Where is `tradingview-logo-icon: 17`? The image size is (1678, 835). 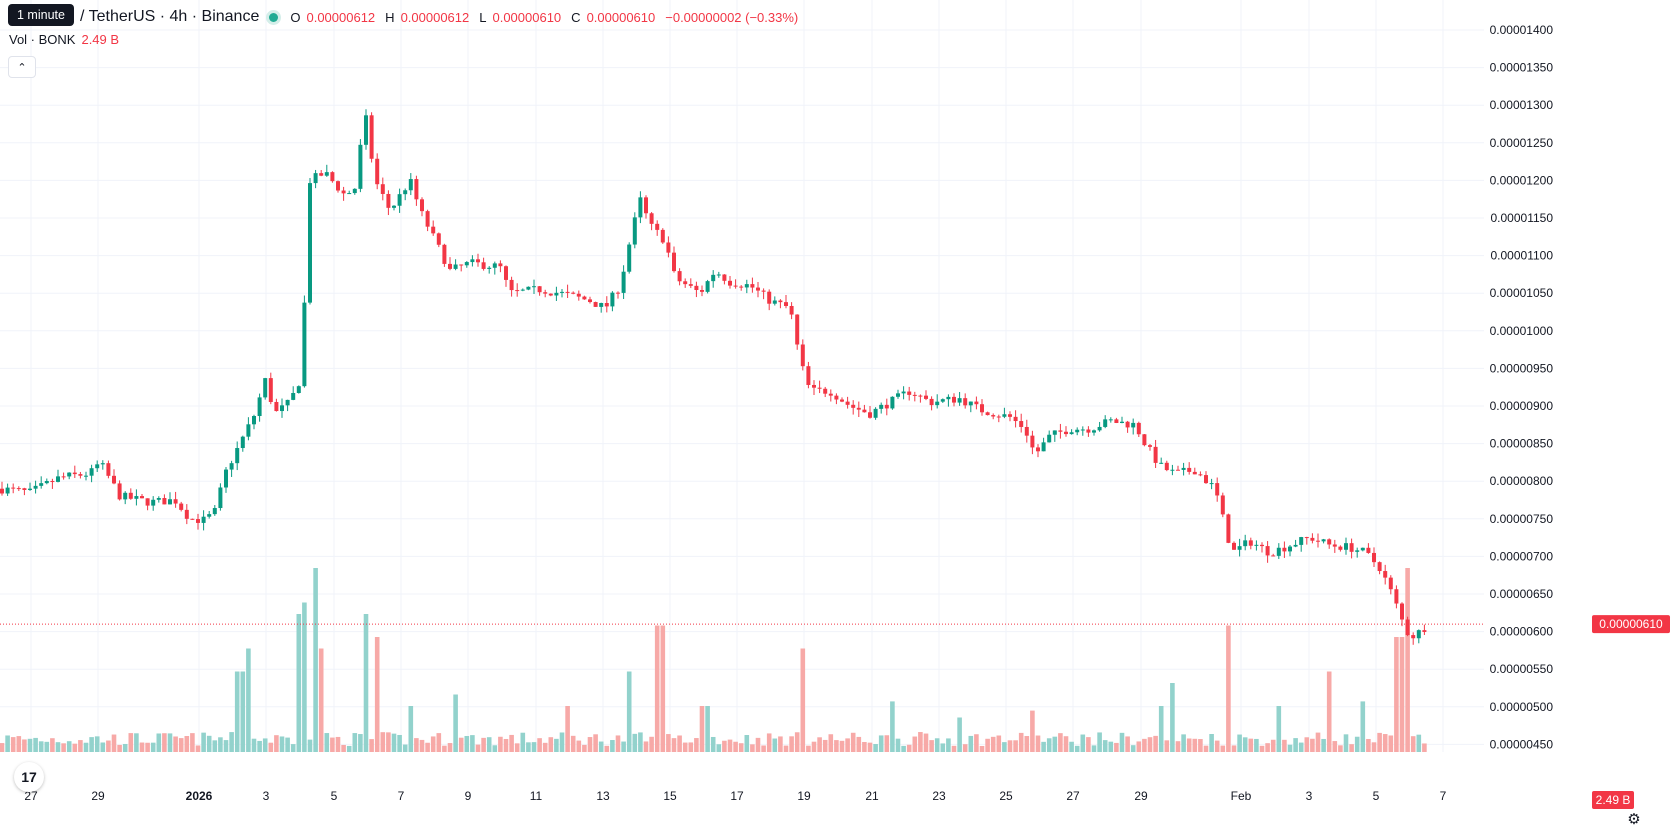 tradingview-logo-icon: 17 is located at coordinates (29, 777).